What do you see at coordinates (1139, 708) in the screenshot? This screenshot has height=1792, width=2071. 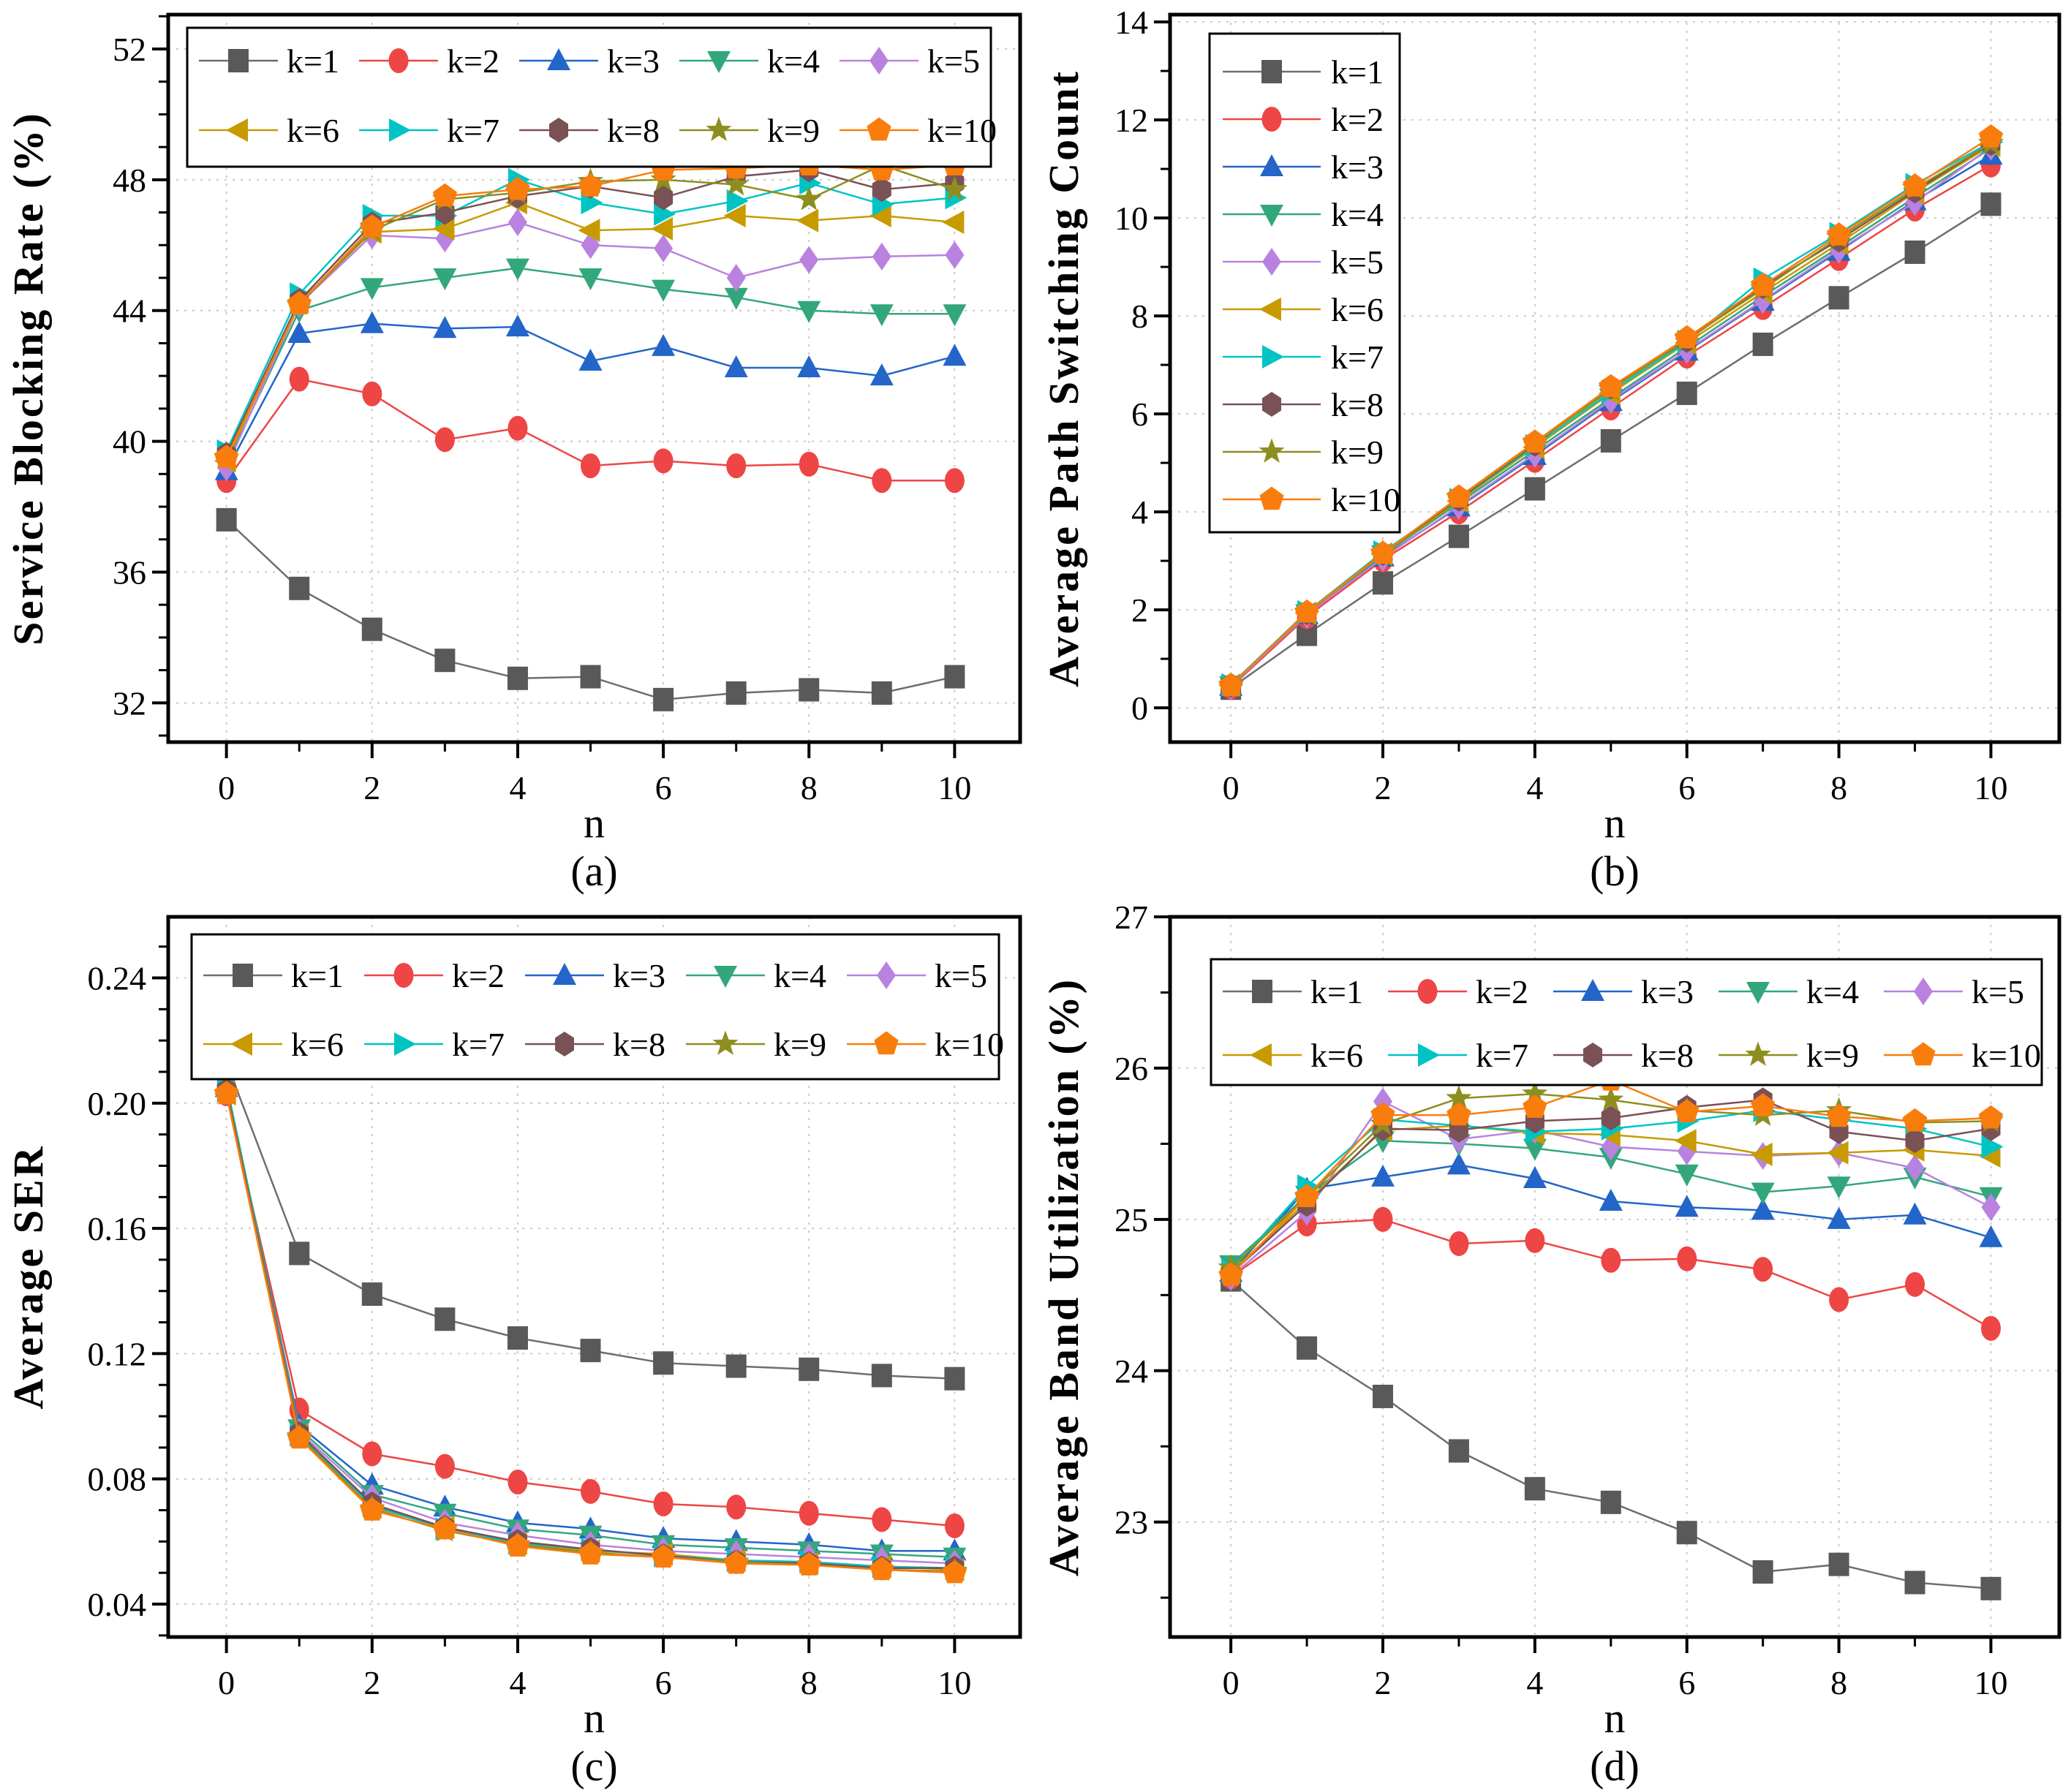 I see `y-tick-label: 0` at bounding box center [1139, 708].